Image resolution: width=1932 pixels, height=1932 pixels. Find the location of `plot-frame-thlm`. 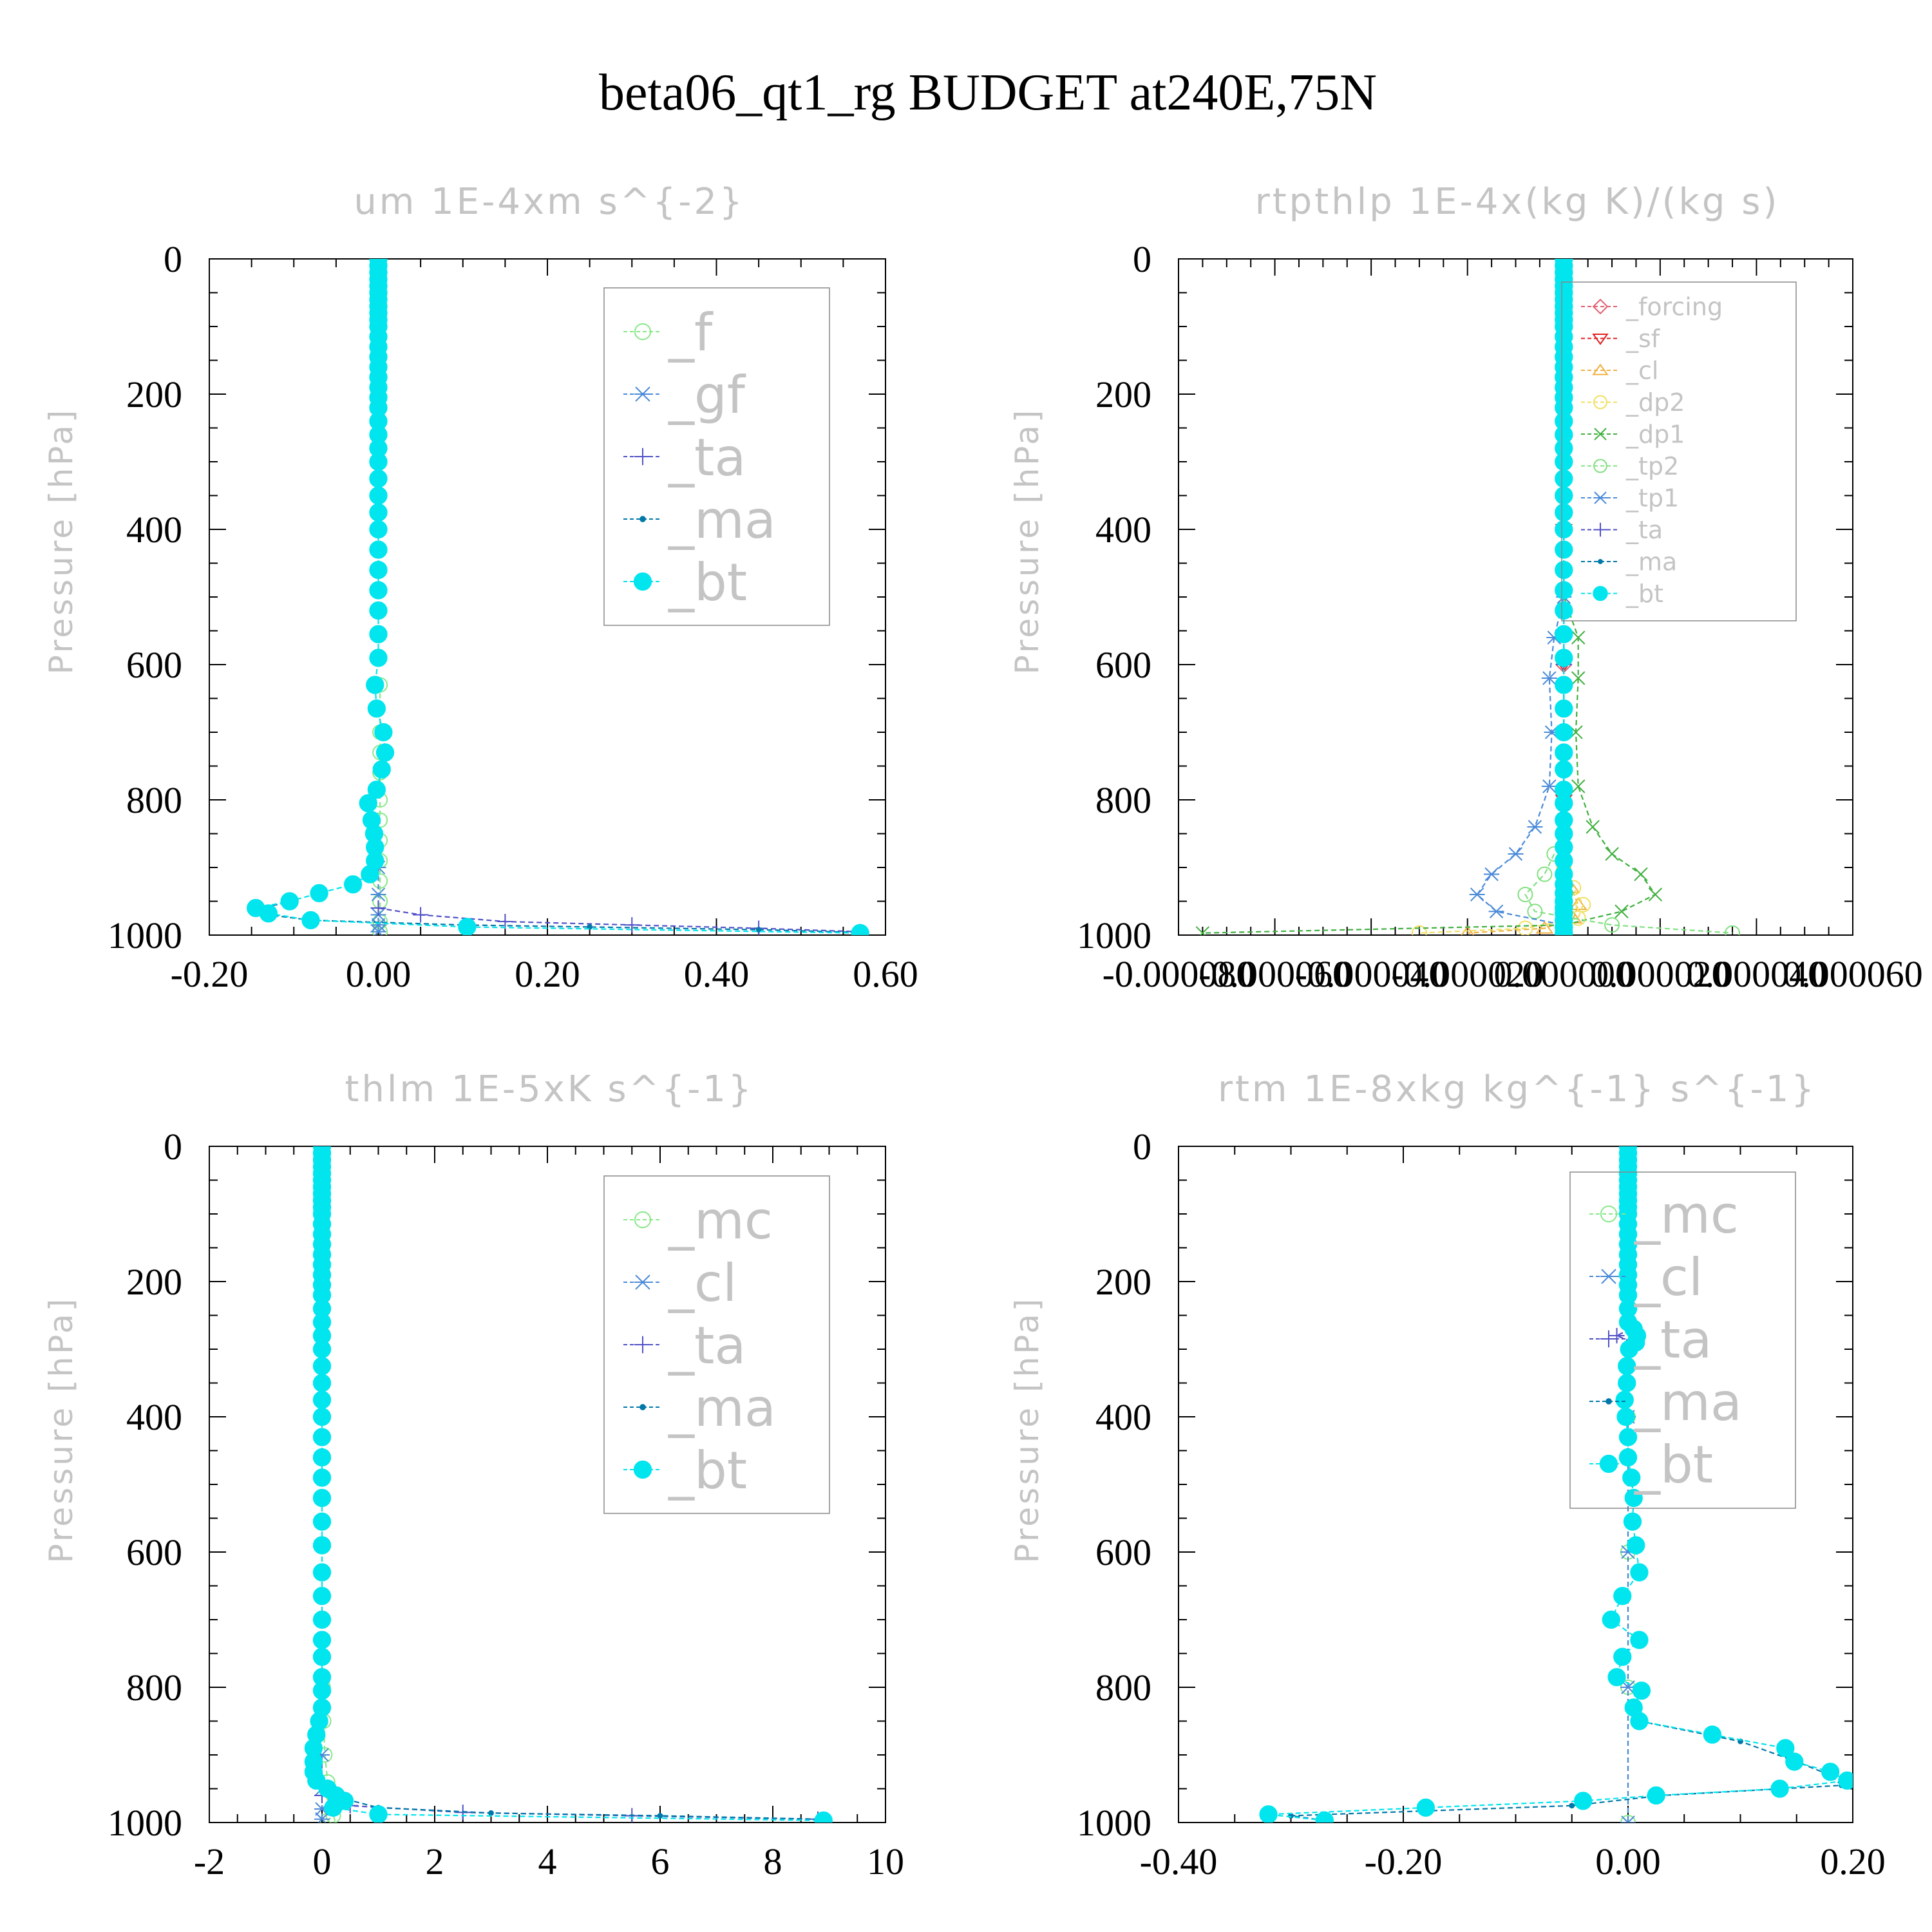

plot-frame-thlm is located at coordinates (547, 1484).